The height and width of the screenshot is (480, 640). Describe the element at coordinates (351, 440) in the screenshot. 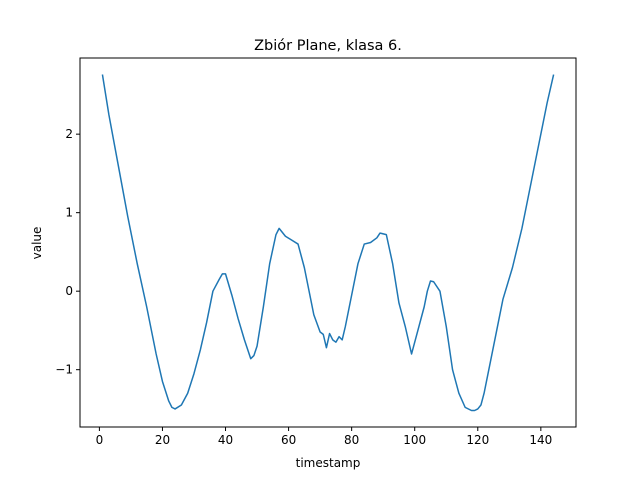

I see `x-tick-label: 80` at that location.